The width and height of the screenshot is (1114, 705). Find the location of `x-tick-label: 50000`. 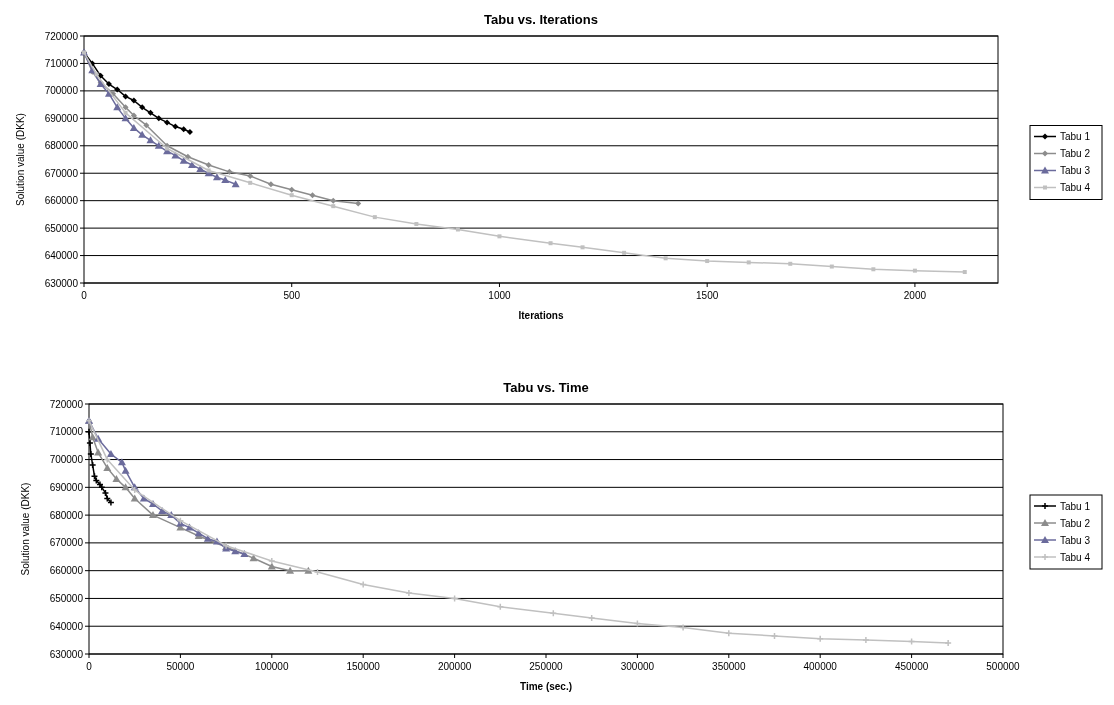

x-tick-label: 50000 is located at coordinates (180, 666).